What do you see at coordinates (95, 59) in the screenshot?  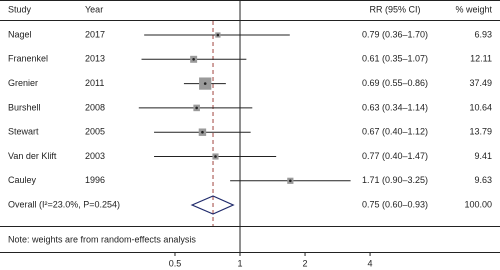 I see `study-year: 2013` at bounding box center [95, 59].